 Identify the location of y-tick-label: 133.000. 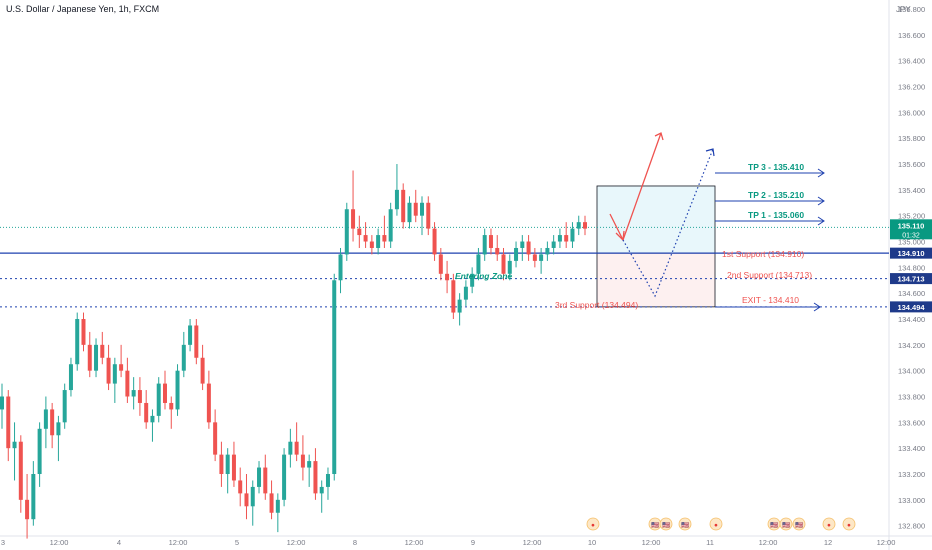
(911, 500).